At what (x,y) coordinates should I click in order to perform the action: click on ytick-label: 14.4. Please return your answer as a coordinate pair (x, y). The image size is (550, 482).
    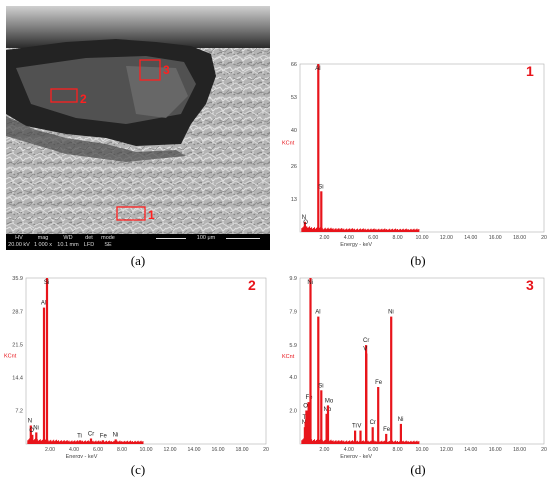
    Looking at the image, I should click on (17, 378).